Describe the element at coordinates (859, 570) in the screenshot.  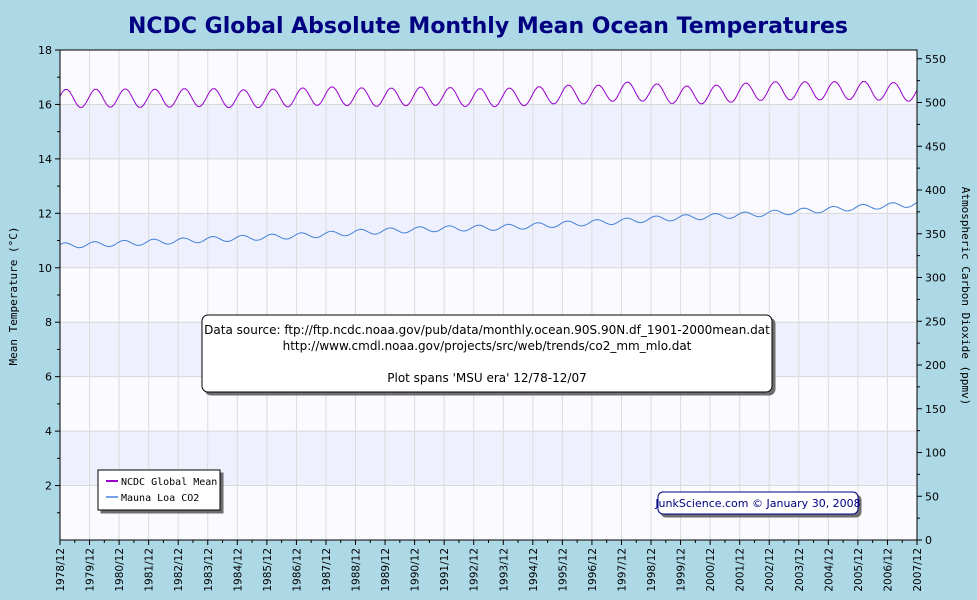
I see `x-tick-label: 2005/12` at that location.